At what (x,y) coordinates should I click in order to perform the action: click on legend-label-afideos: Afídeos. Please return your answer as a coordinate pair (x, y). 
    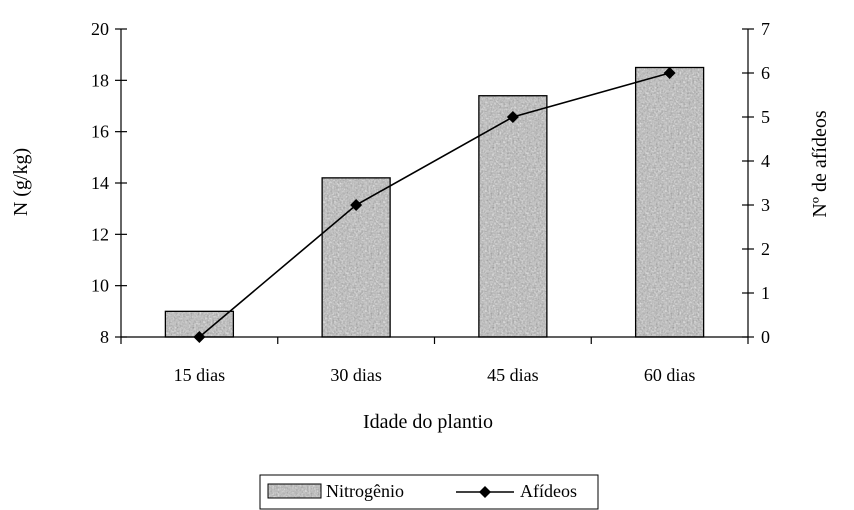
    Looking at the image, I should click on (548, 491).